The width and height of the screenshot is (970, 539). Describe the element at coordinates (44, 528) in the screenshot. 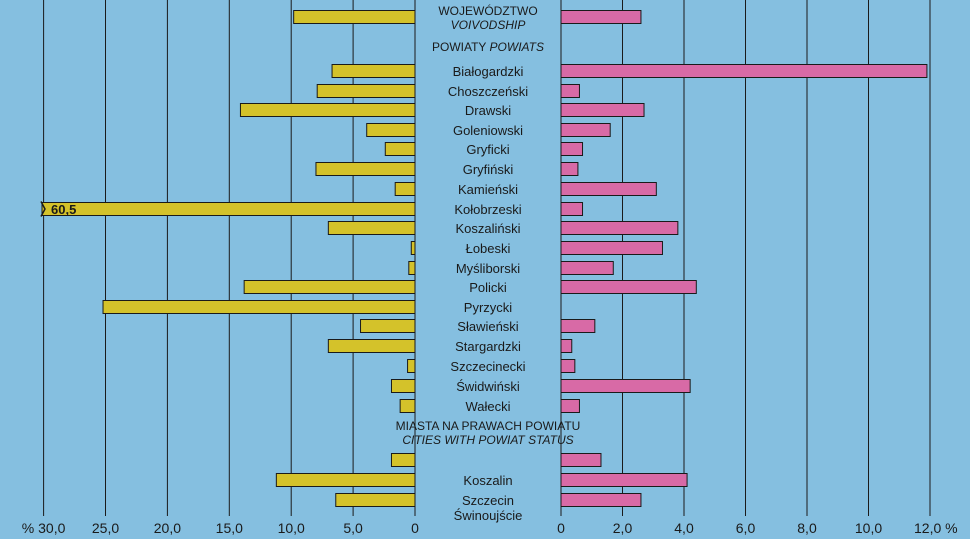

I see `left-tick-label: % 30,0` at that location.